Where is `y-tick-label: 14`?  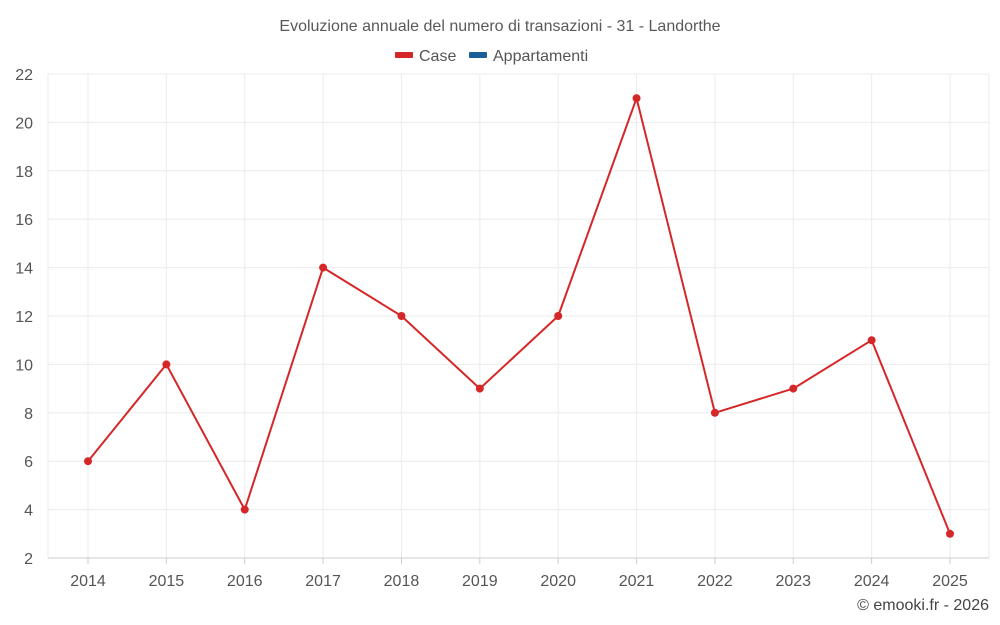
y-tick-label: 14 is located at coordinates (24, 269).